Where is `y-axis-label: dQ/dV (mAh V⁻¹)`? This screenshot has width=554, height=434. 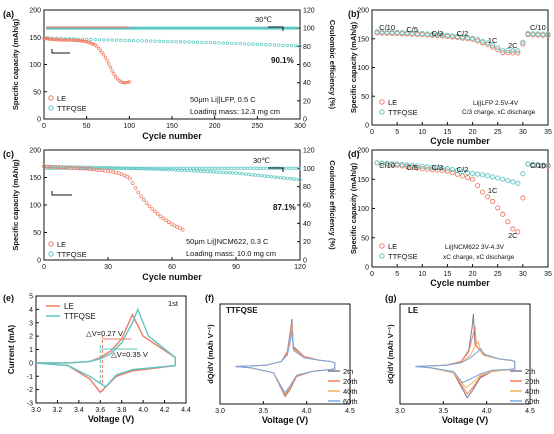 y-axis-label: dQ/dV (mAh V⁻¹) is located at coordinates (390, 354).